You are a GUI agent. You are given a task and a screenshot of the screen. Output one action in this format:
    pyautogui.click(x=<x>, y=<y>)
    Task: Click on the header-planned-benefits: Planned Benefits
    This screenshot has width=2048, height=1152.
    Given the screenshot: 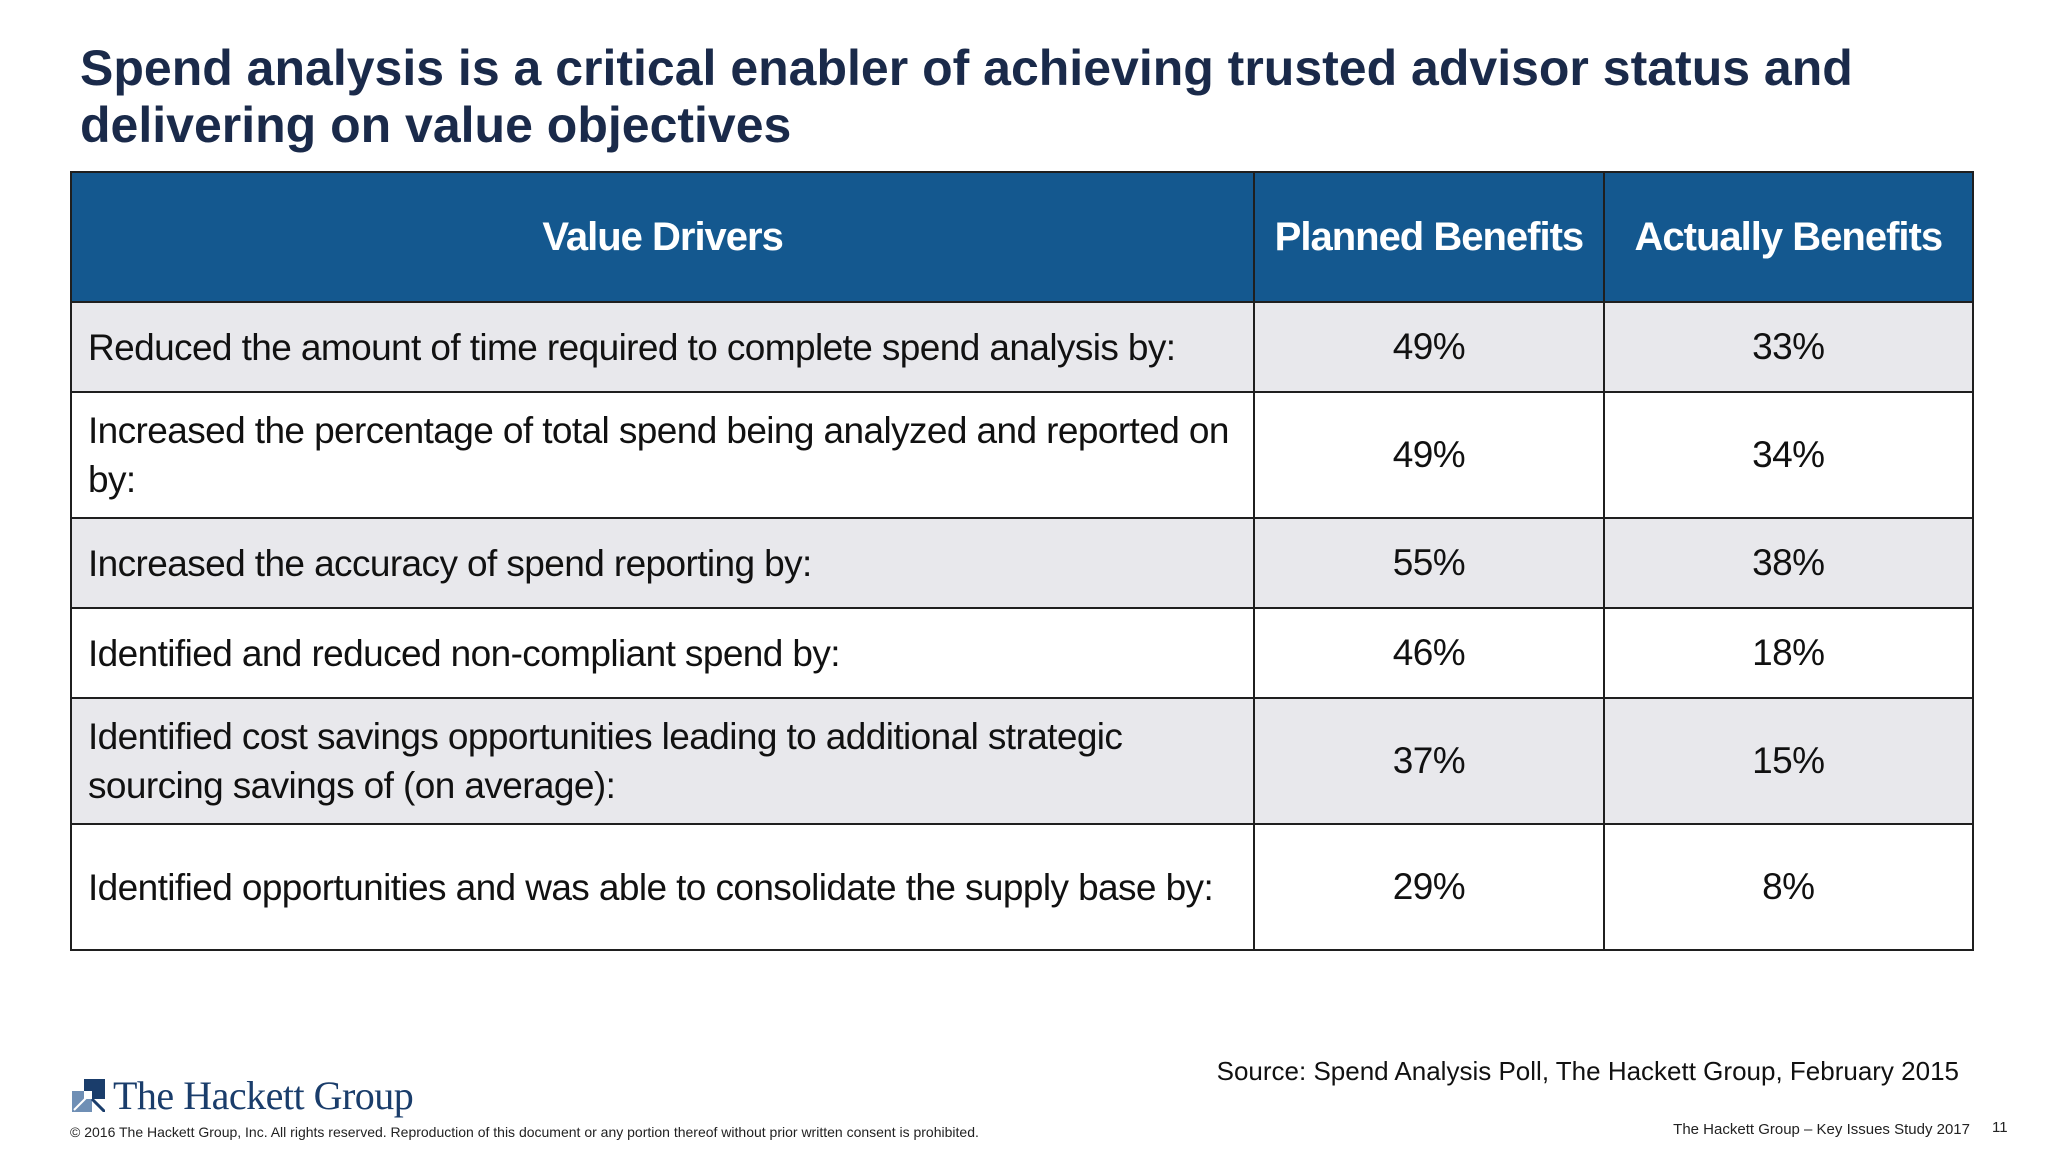 What is the action you would take?
    pyautogui.click(x=1429, y=237)
    